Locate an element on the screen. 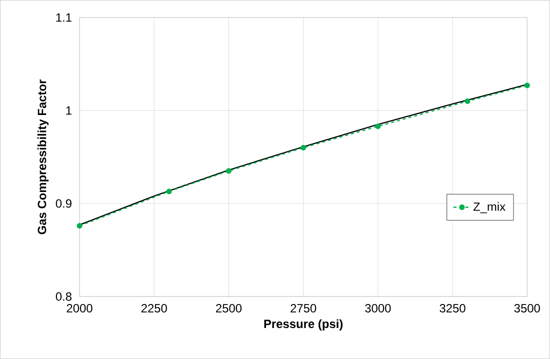  x-tick-label: 2750 is located at coordinates (303, 308).